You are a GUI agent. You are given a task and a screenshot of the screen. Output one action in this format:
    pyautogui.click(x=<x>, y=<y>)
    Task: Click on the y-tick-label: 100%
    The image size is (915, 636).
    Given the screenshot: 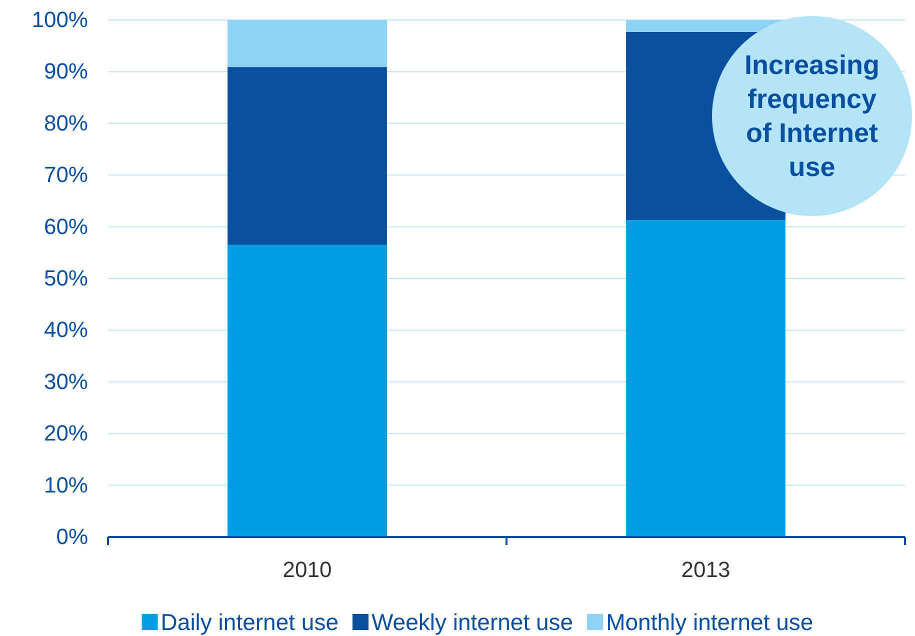 What is the action you would take?
    pyautogui.click(x=60, y=19)
    